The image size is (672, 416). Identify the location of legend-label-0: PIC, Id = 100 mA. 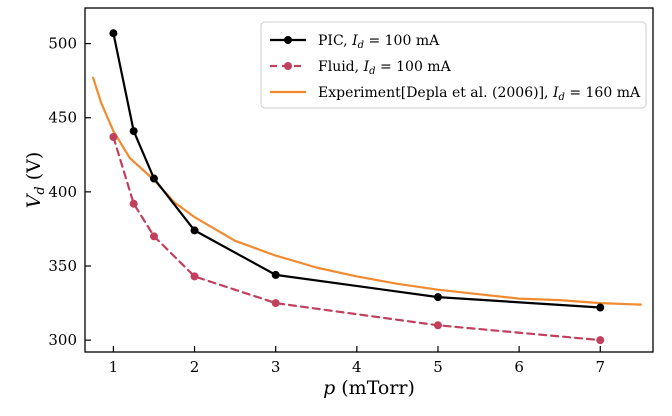
(379, 42).